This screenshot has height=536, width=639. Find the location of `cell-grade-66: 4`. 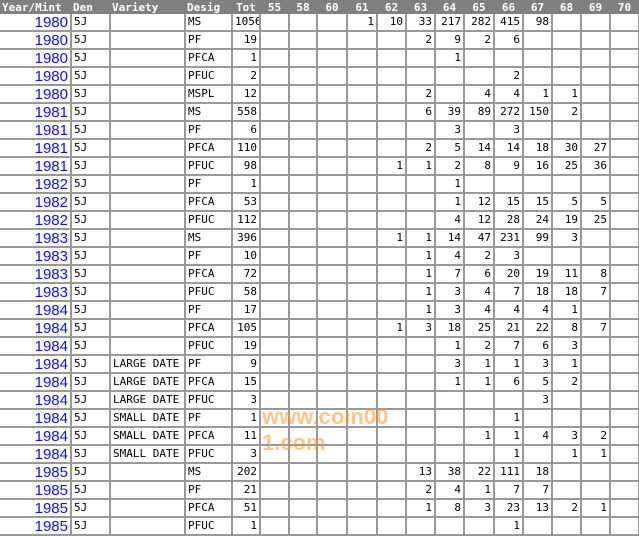

cell-grade-66: 4 is located at coordinates (509, 94).